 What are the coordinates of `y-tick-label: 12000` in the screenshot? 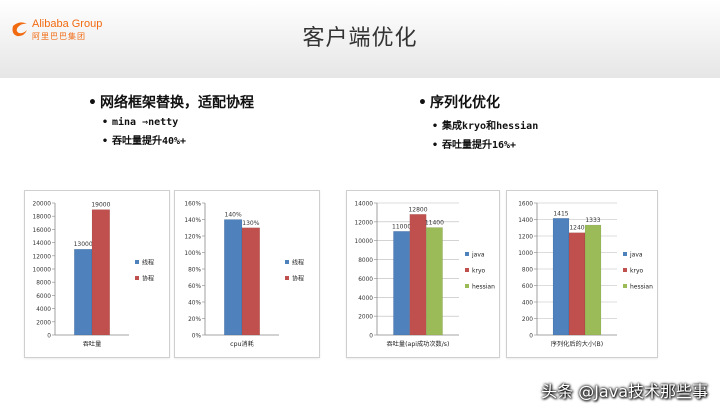 It's located at (364, 223).